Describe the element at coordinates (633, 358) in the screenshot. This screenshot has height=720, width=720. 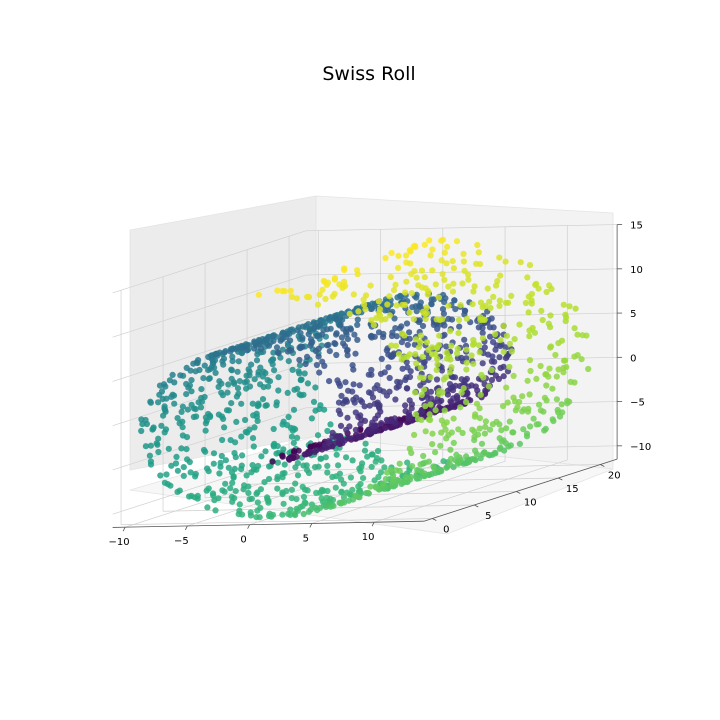
I see `z-tick-label: 0` at that location.